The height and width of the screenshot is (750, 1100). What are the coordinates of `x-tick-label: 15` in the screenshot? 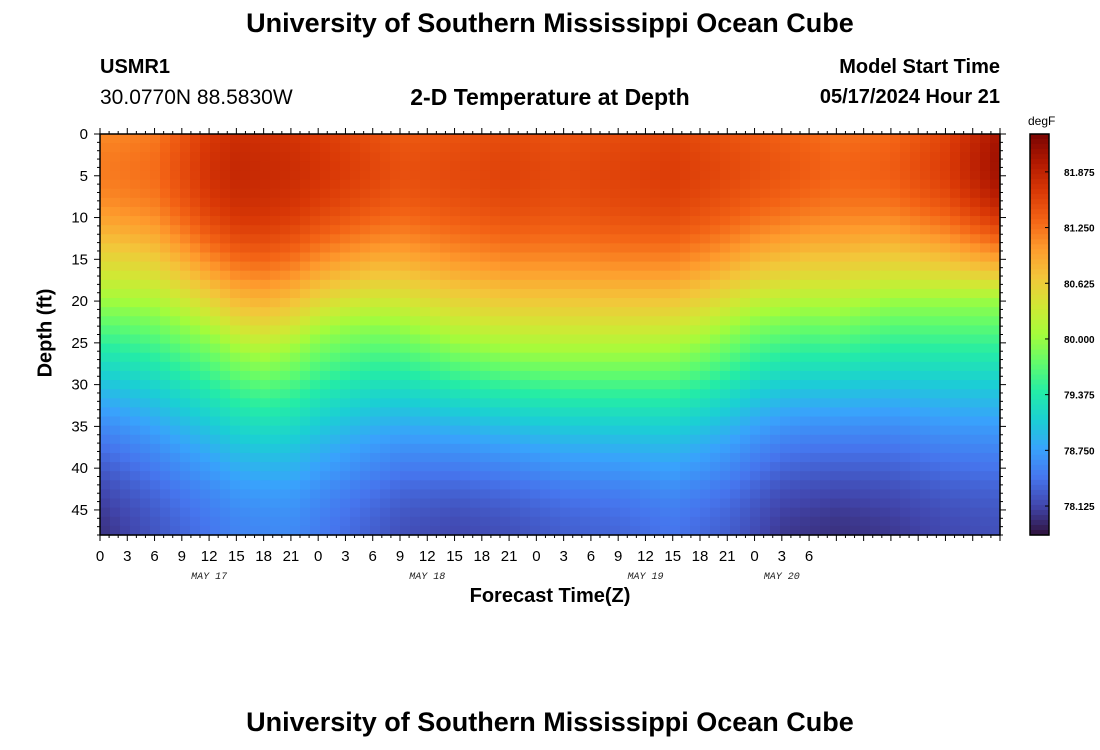 It's located at (672, 556).